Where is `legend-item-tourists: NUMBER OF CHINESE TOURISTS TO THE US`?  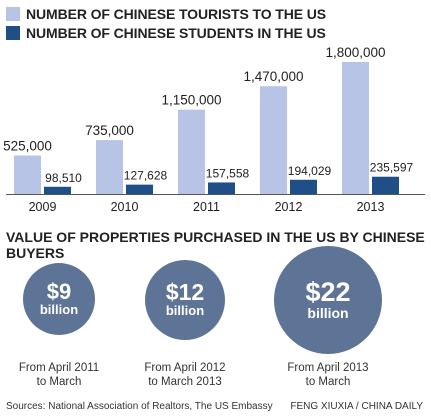 legend-item-tourists: NUMBER OF CHINESE TOURISTS TO THE US is located at coordinates (166, 13).